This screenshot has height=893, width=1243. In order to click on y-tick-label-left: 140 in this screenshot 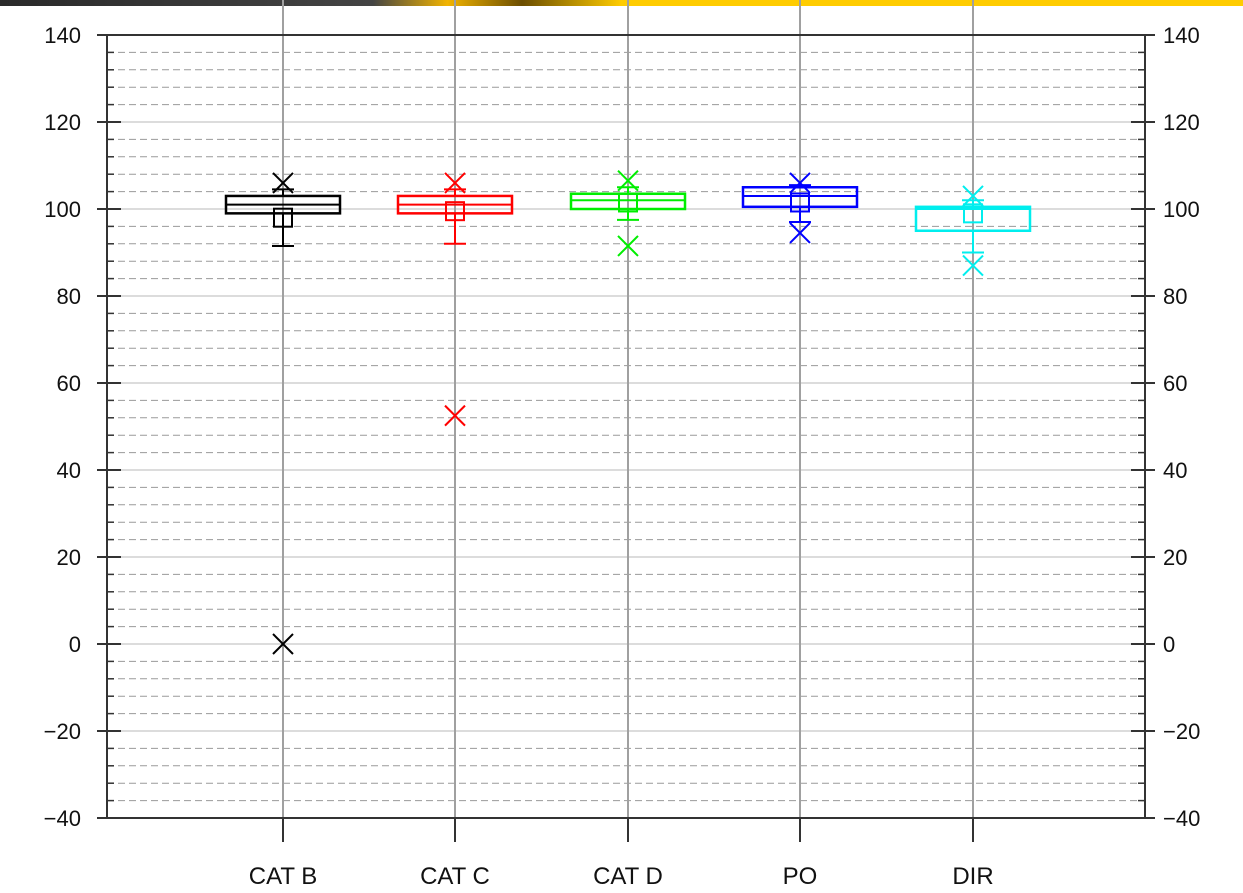, I will do `click(62, 35)`.